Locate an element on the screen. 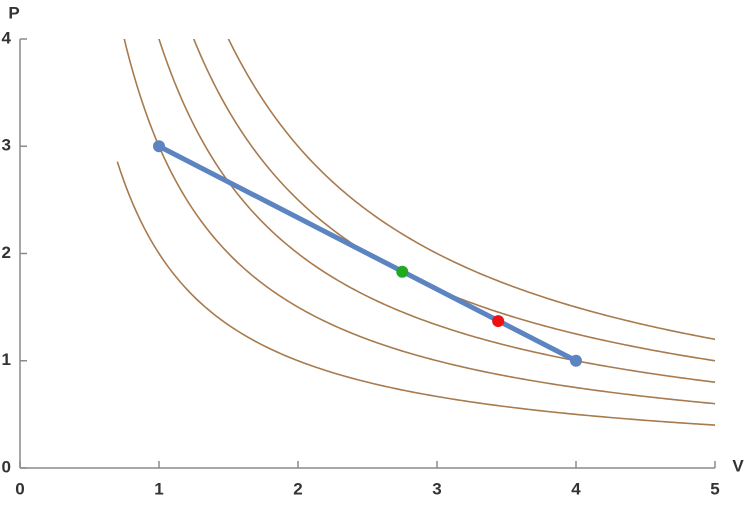  y-tick-label: 4 is located at coordinates (7, 37).